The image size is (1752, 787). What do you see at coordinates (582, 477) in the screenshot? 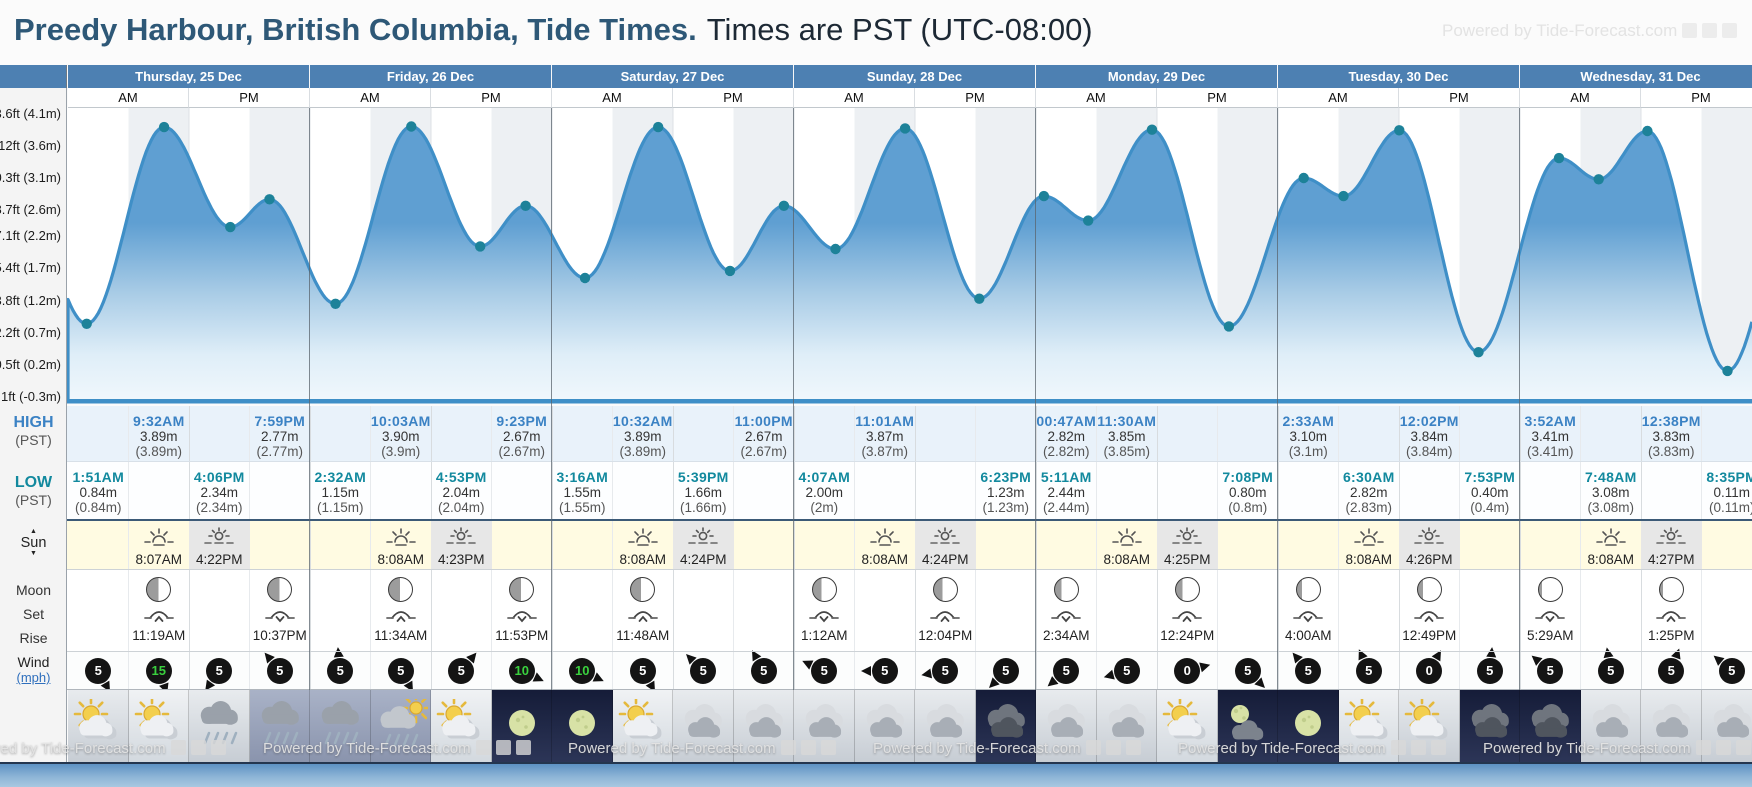
I see `tide-time: 3:16AM` at bounding box center [582, 477].